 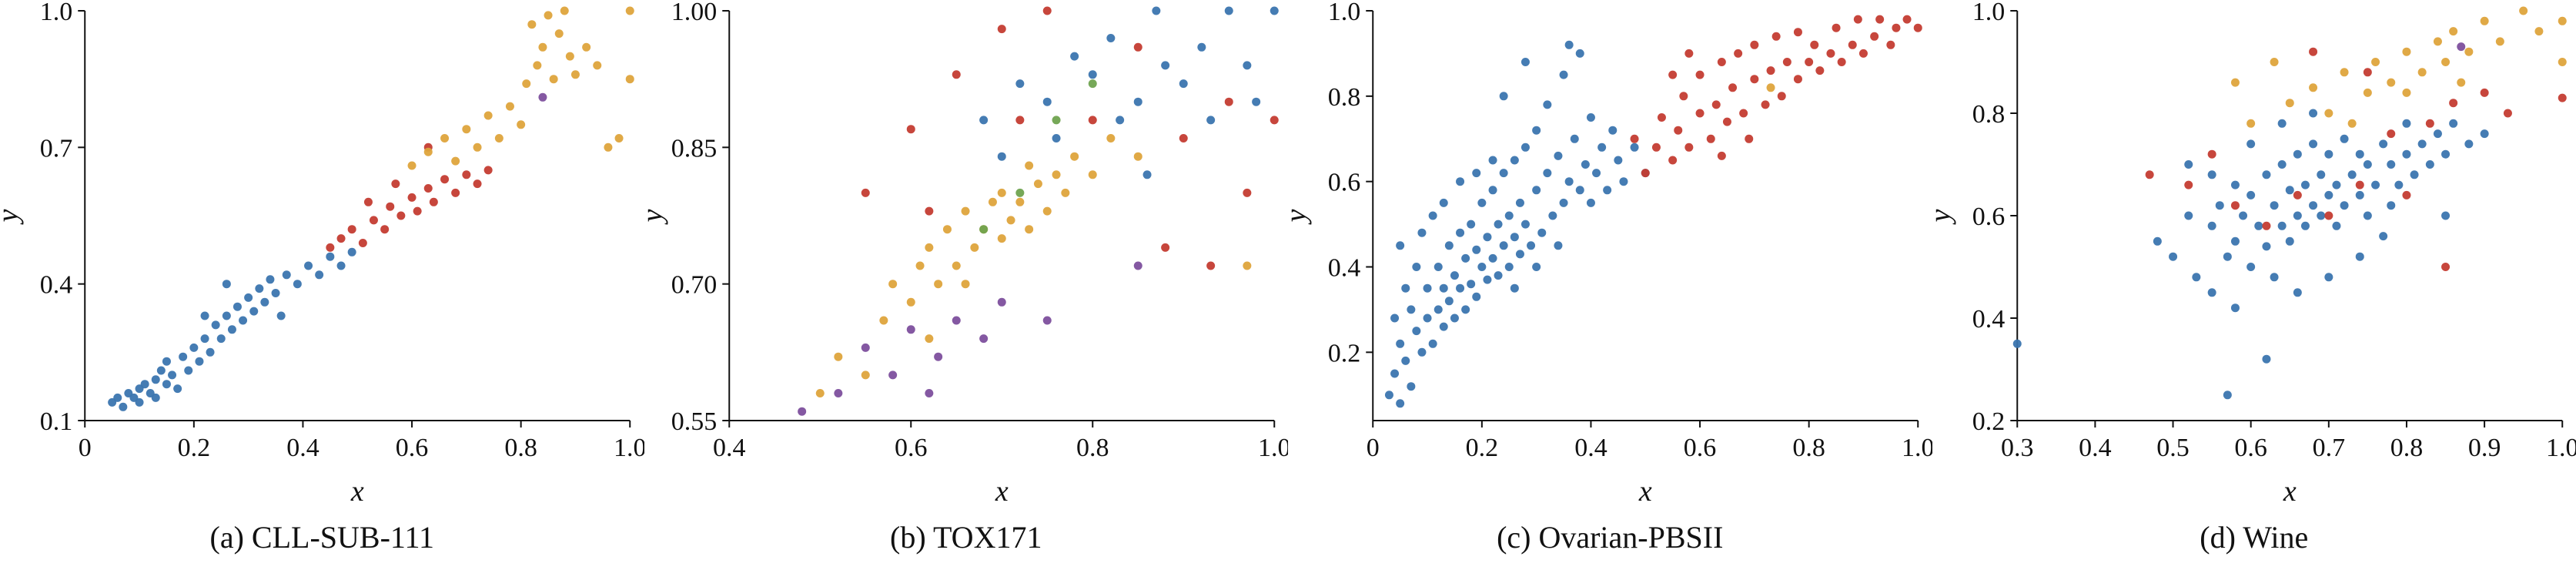 I want to click on data-points, so click(x=2289, y=203).